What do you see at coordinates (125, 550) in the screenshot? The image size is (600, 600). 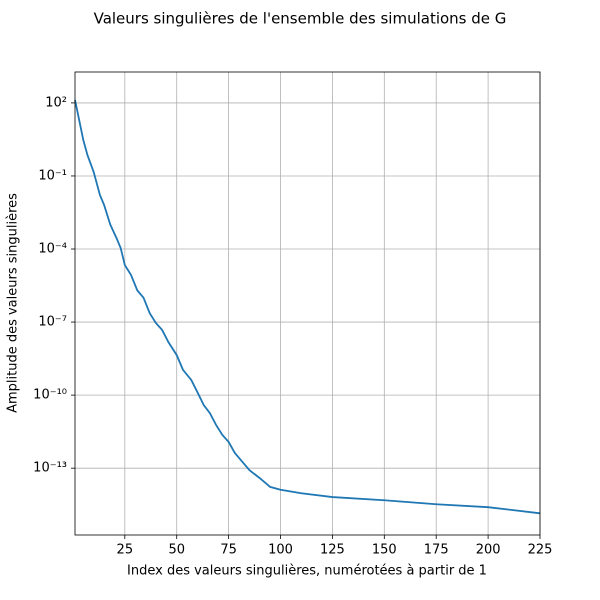 I see `x-tick-label: 25` at bounding box center [125, 550].